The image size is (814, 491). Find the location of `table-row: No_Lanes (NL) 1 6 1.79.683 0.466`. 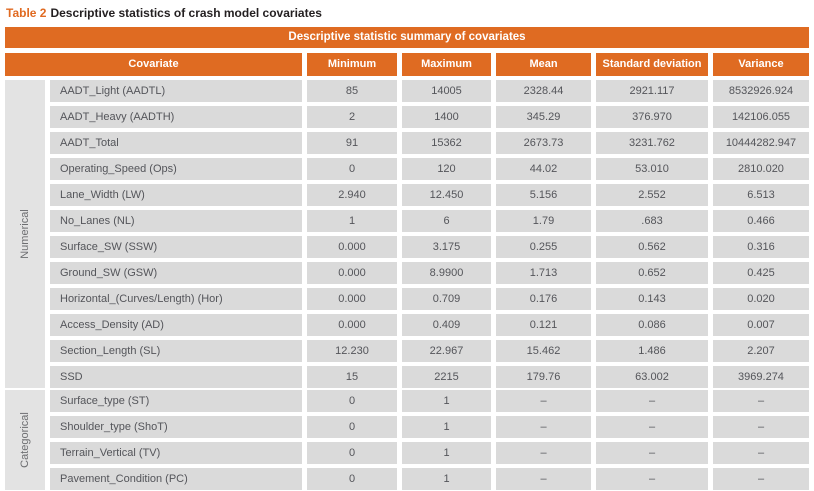

table-row: No_Lanes (NL) 1 6 1.79.683 0.466 is located at coordinates (429, 221).